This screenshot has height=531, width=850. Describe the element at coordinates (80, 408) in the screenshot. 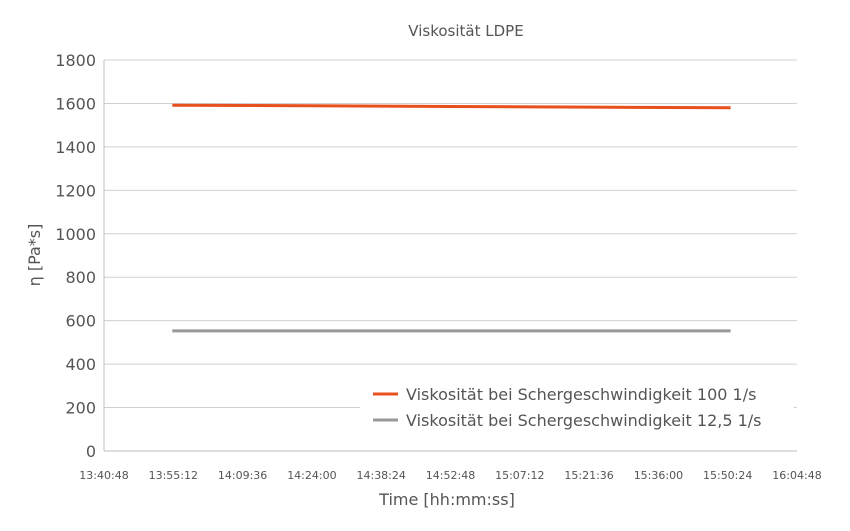

I see `y-tick-label: 200` at that location.